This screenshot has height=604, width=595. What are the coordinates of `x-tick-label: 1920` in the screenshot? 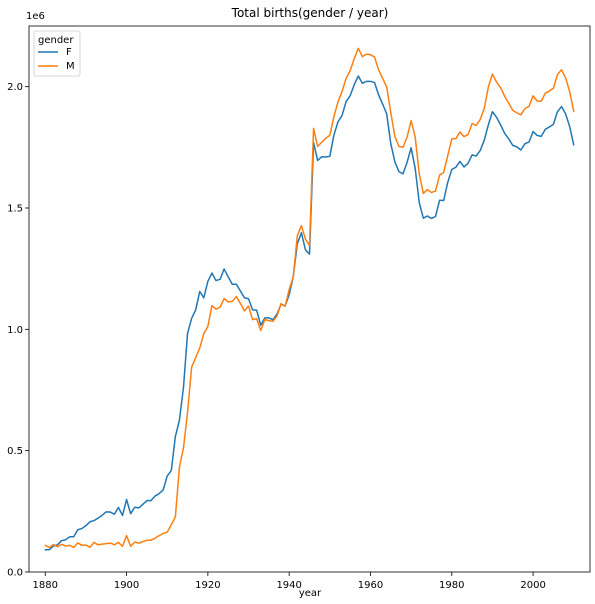 It's located at (207, 585).